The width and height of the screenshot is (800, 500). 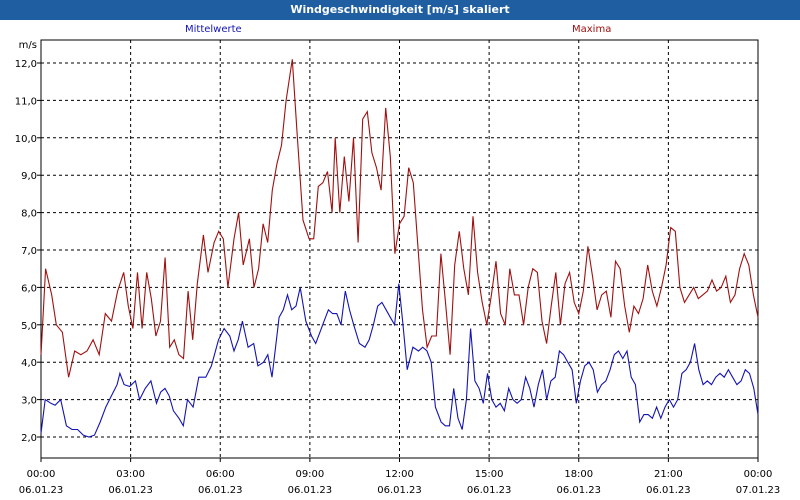 I want to click on y-tick-label: 9,0, so click(x=29, y=176).